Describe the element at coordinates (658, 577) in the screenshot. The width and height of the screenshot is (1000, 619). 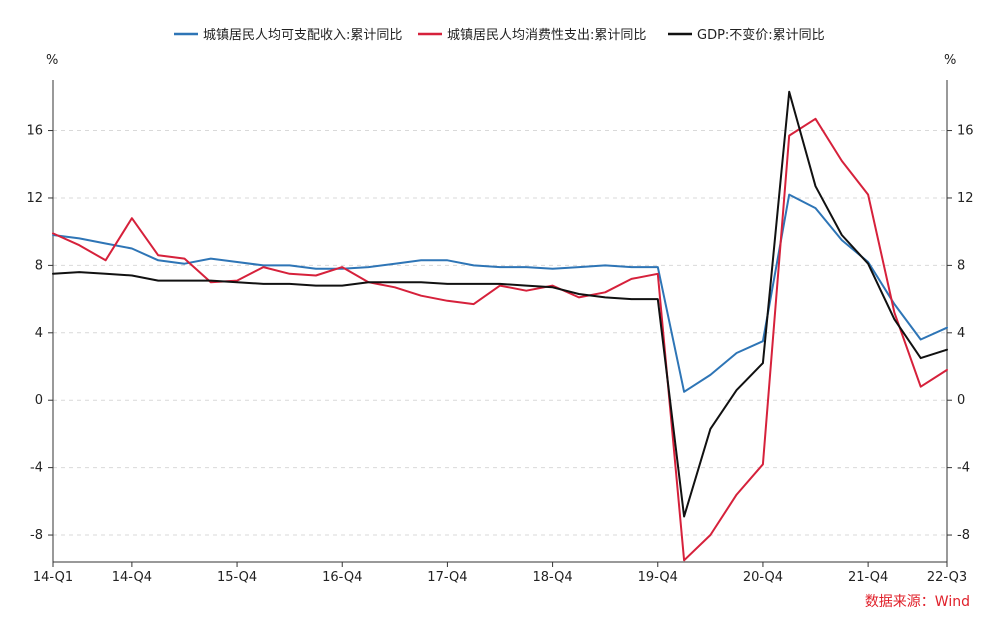
I see `x-tick-label: 19-Q4` at that location.